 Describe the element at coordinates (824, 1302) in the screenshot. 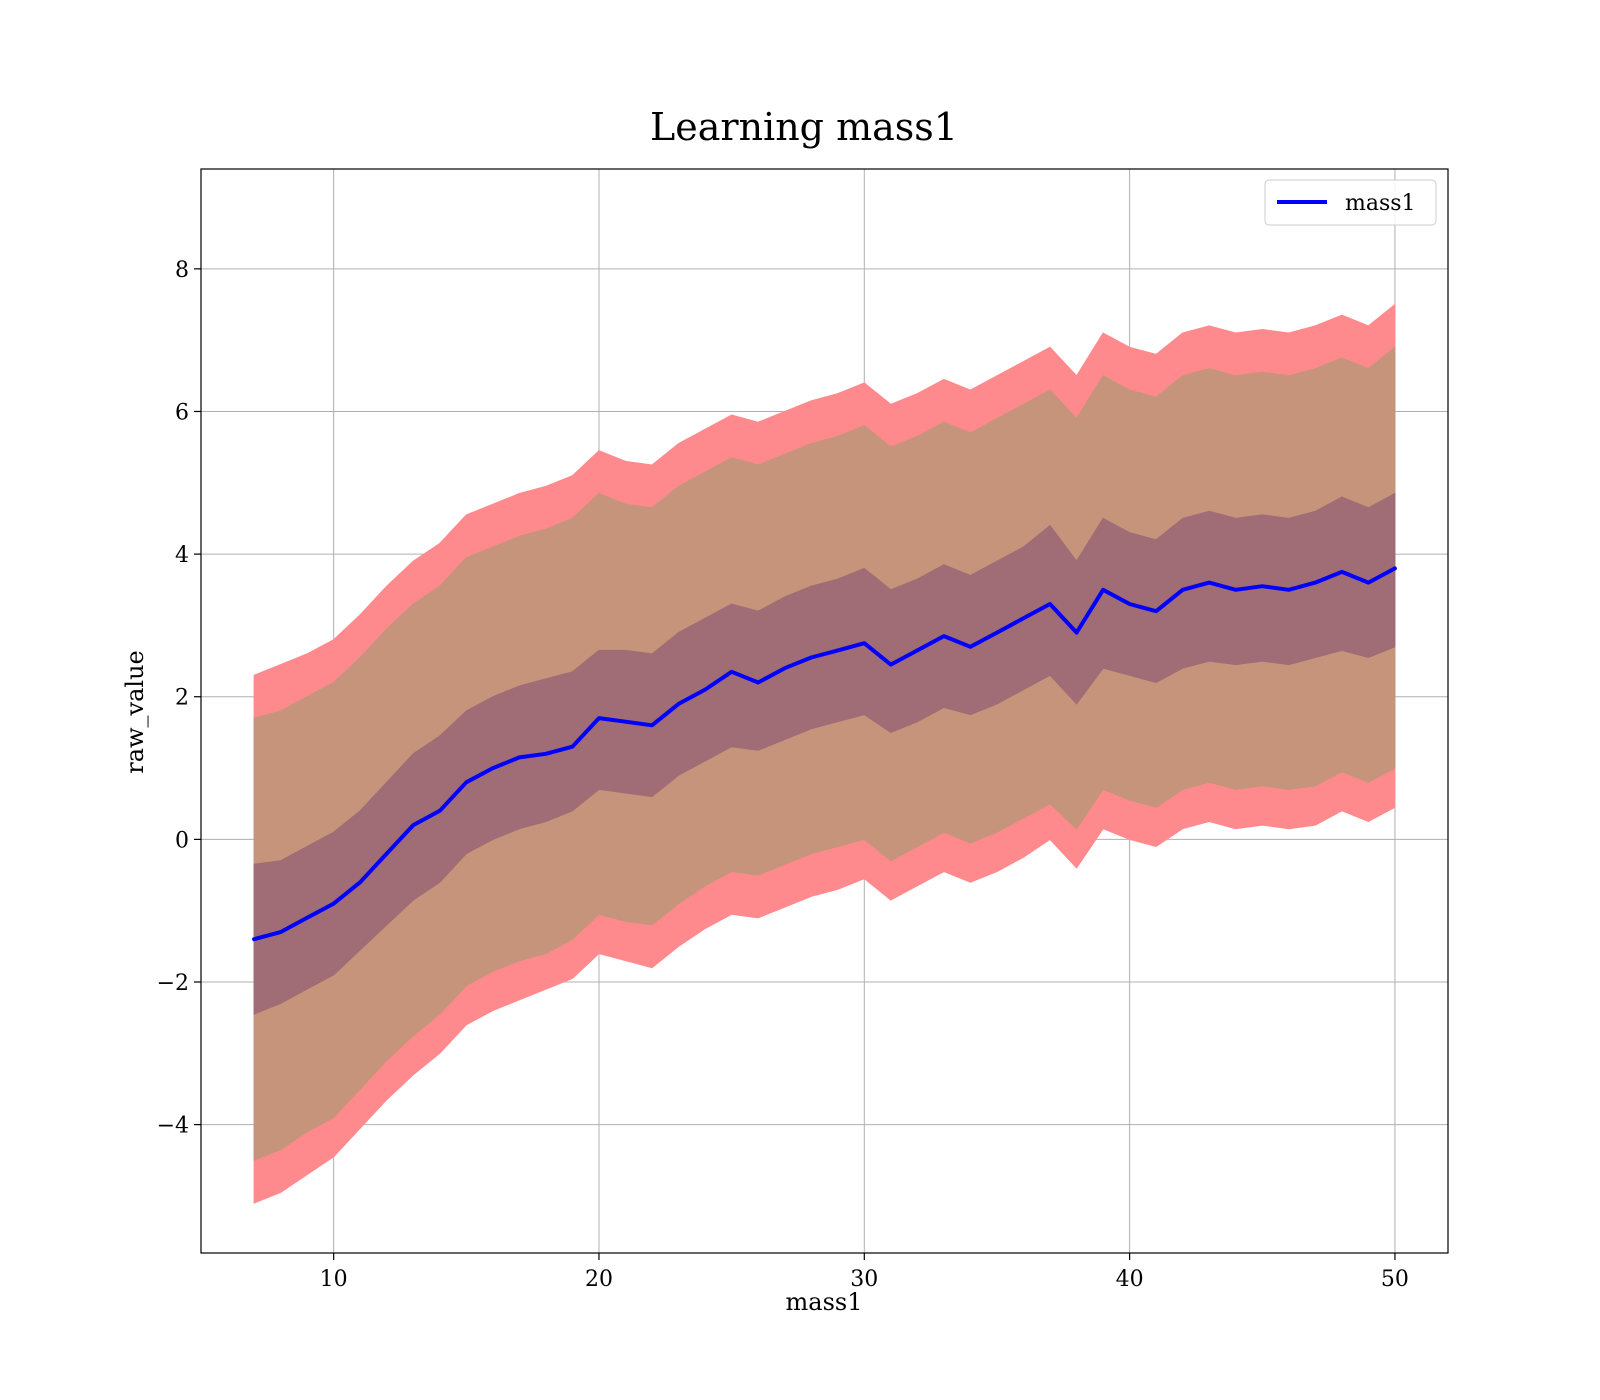

I see `x-axis-label: mass1` at that location.